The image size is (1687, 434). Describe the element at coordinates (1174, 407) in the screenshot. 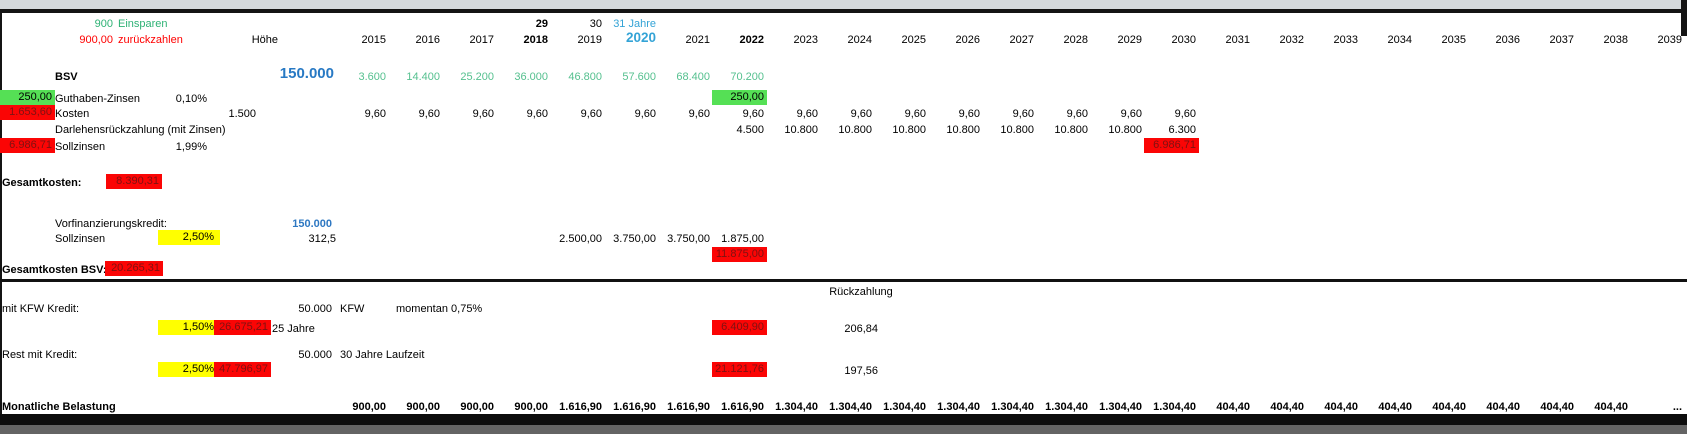

I see `monat-value-2030: 1.304,40` at that location.